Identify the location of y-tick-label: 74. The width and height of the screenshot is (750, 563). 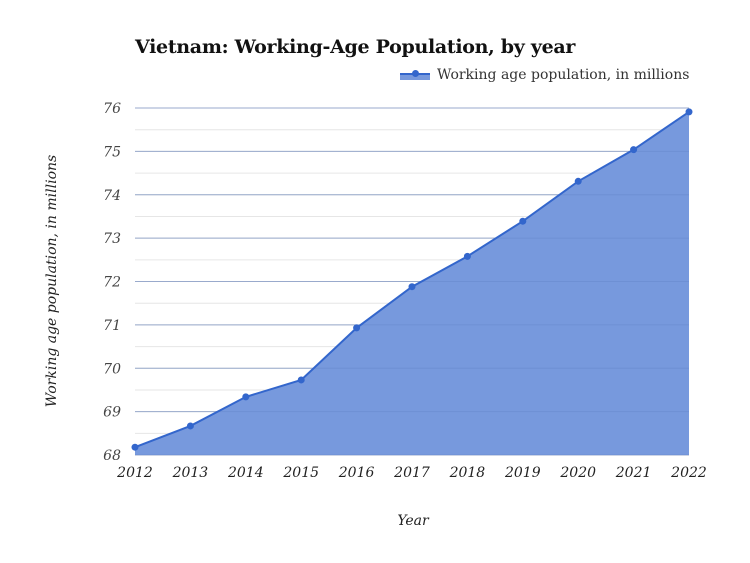
(112, 196).